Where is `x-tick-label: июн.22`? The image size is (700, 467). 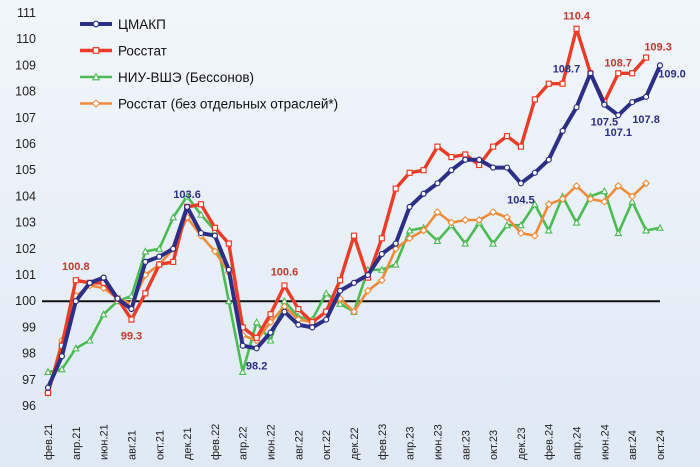 x-tick-label: июн.22 is located at coordinates (272, 442).